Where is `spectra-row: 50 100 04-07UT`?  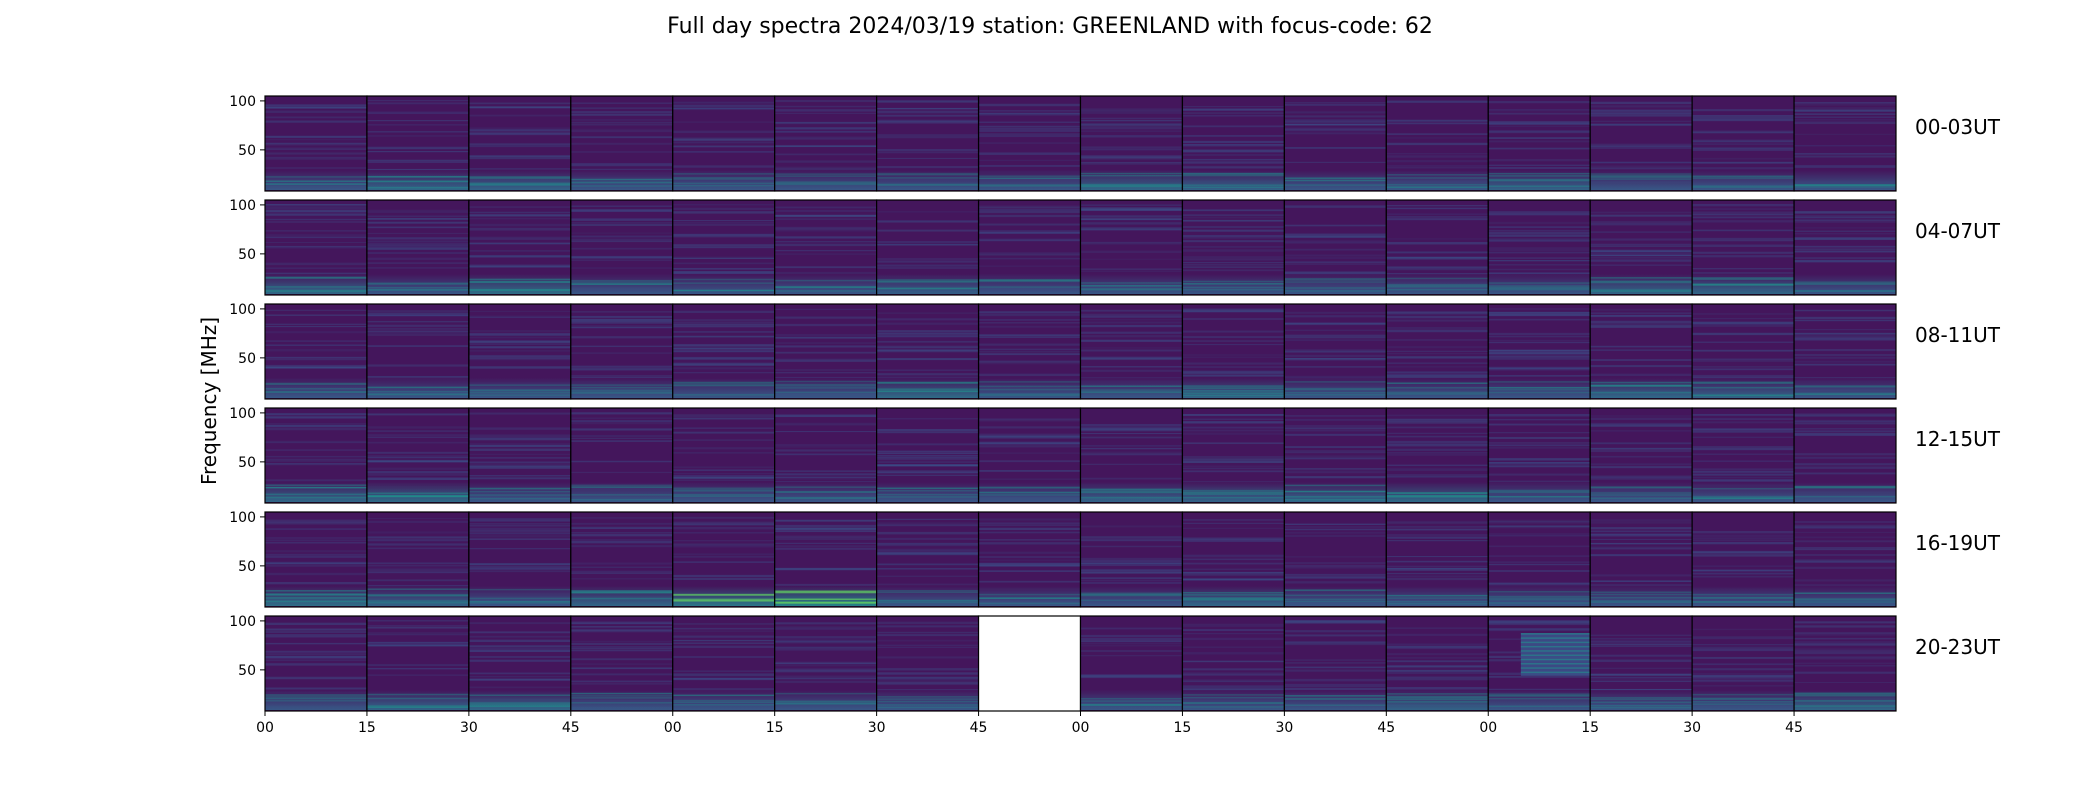
spectra-row: 50 100 04-07UT is located at coordinates (1115, 247).